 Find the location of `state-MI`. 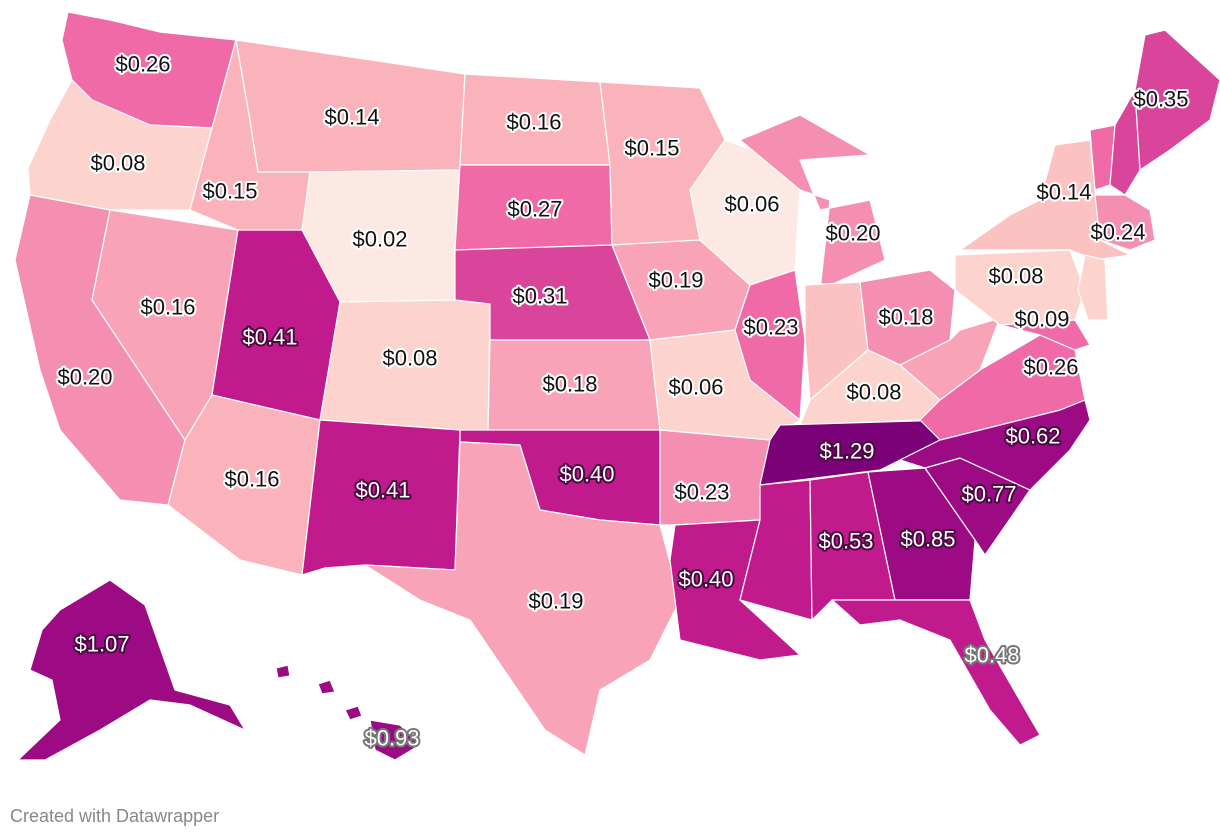

state-MI is located at coordinates (812, 202).